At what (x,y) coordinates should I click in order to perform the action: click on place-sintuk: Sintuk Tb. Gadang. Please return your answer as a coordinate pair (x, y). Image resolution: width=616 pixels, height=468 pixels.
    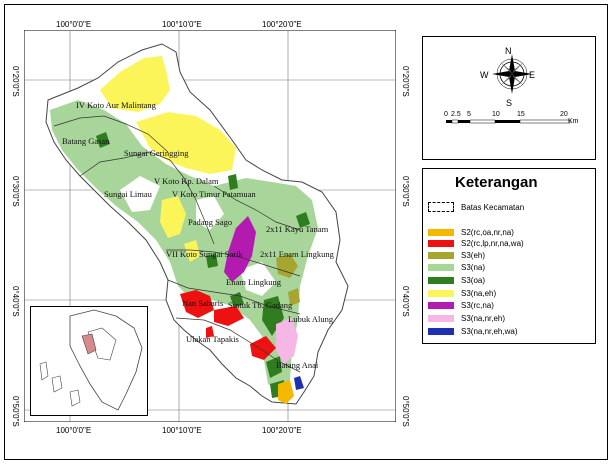
    Looking at the image, I should click on (260, 305).